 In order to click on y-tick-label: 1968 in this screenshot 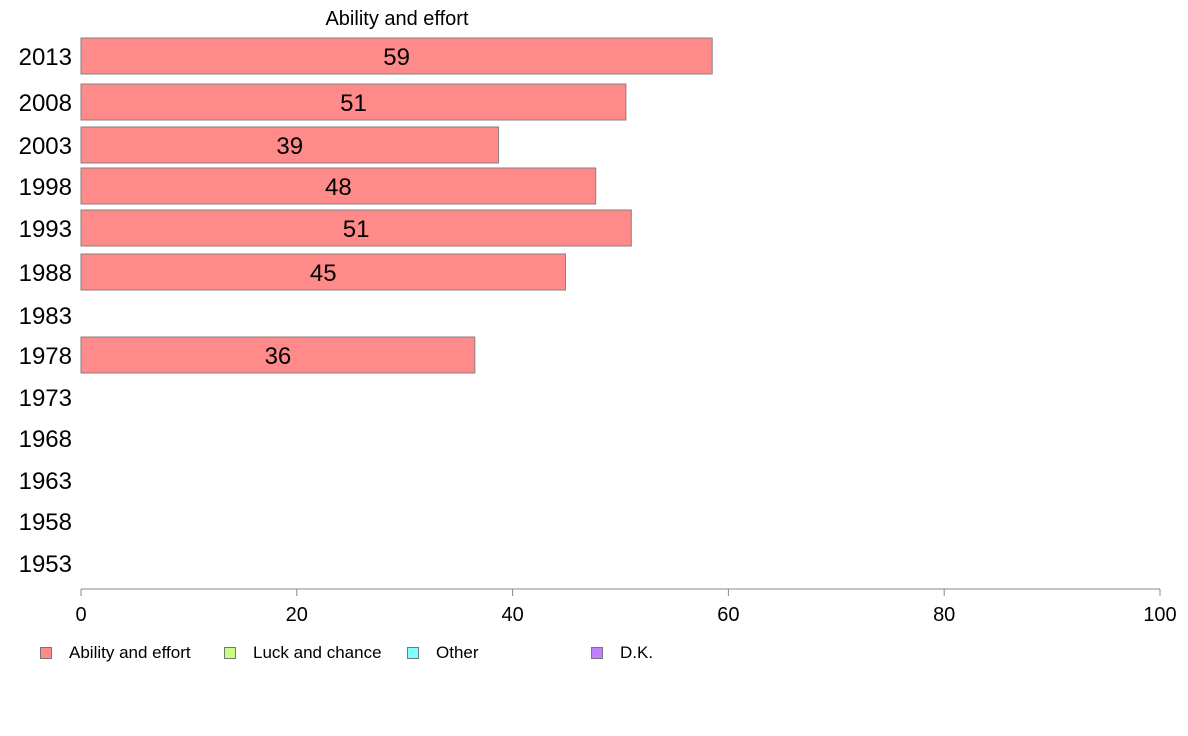, I will do `click(45, 439)`.